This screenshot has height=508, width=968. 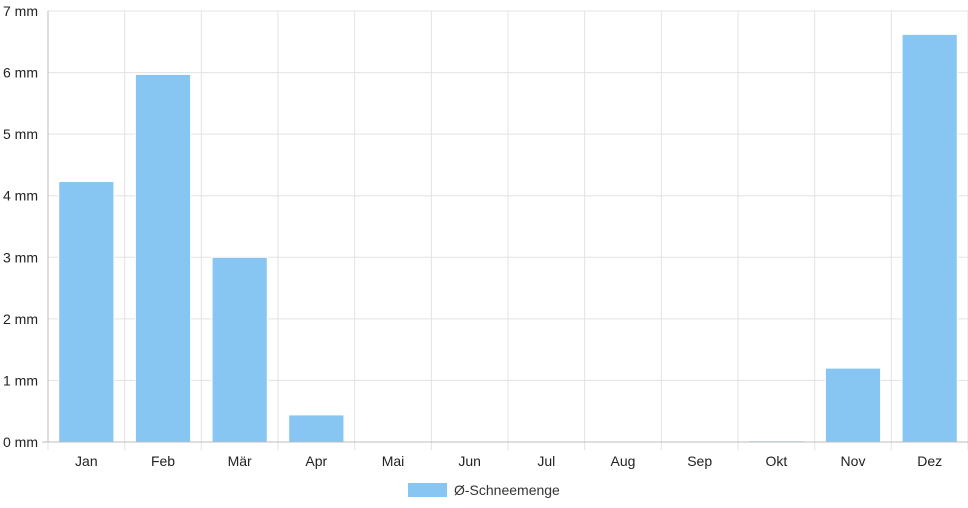 What do you see at coordinates (427, 490) in the screenshot?
I see `legend-swatch` at bounding box center [427, 490].